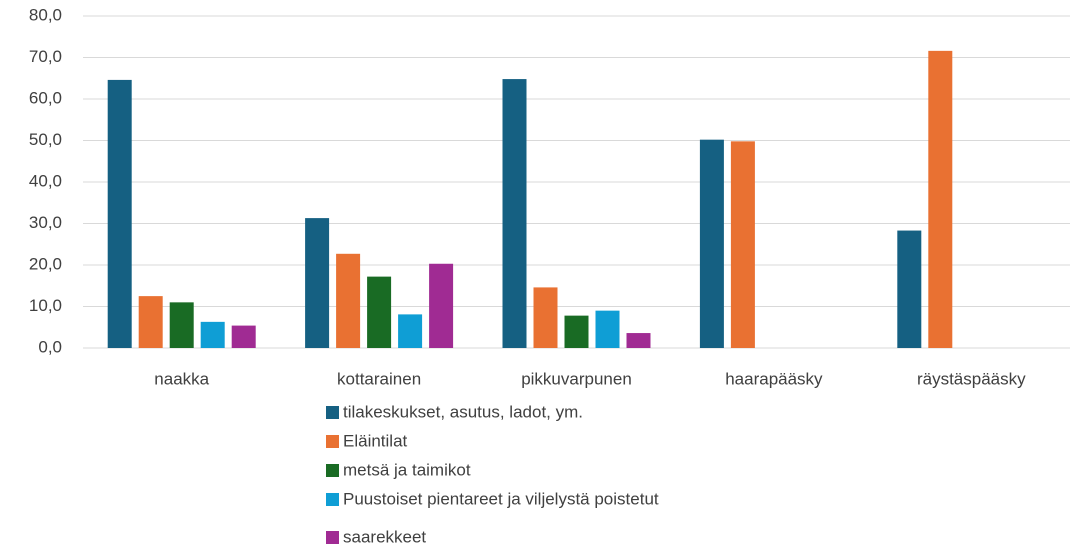 The width and height of the screenshot is (1074, 551). What do you see at coordinates (45, 263) in the screenshot?
I see `y-tick-label: 20,0` at bounding box center [45, 263].